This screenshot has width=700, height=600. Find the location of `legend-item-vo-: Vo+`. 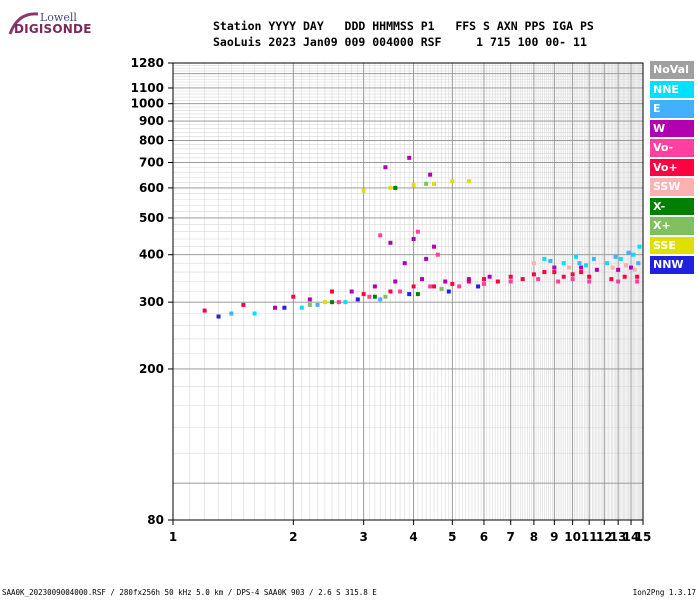

legend-item-vo-: Vo+ is located at coordinates (672, 167).